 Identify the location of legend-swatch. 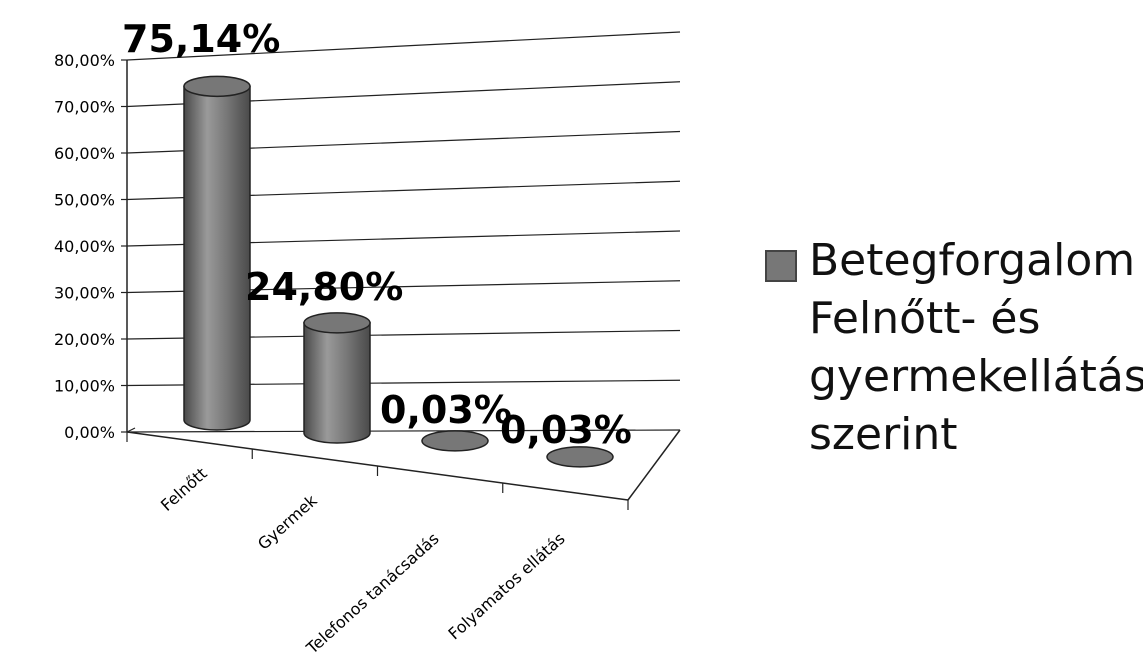
(781, 266).